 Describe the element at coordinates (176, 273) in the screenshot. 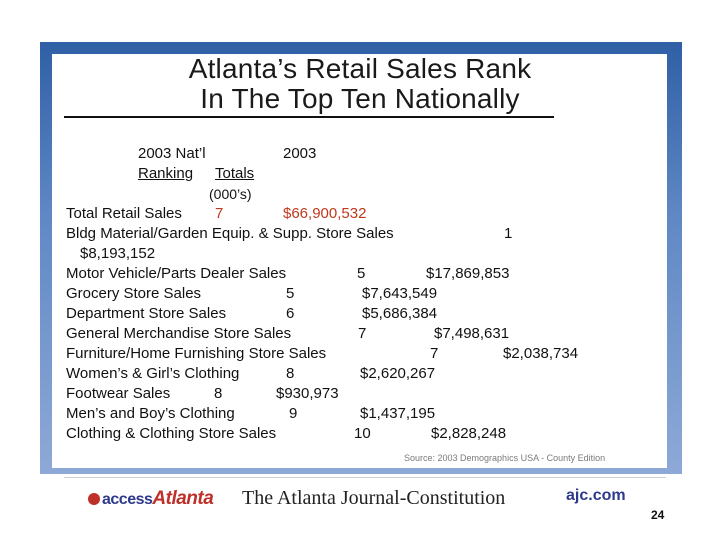

I see `row-label: Motor Vehicle/Parts Dealer Sales` at that location.